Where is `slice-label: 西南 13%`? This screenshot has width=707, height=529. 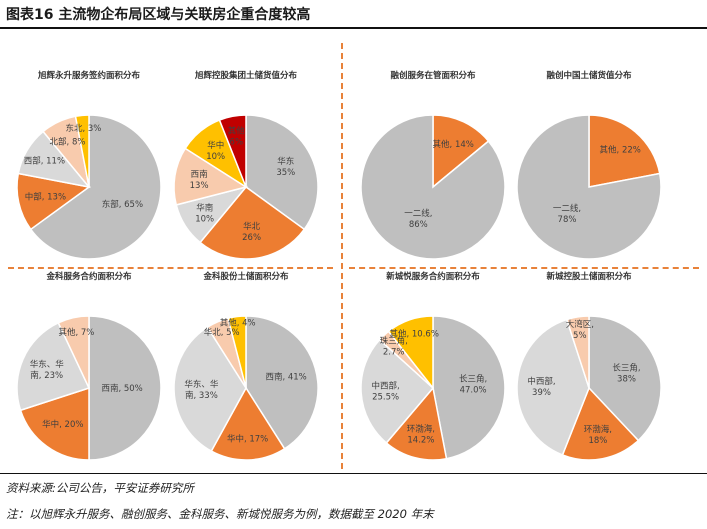
slice-label: 西南 13% is located at coordinates (199, 180).